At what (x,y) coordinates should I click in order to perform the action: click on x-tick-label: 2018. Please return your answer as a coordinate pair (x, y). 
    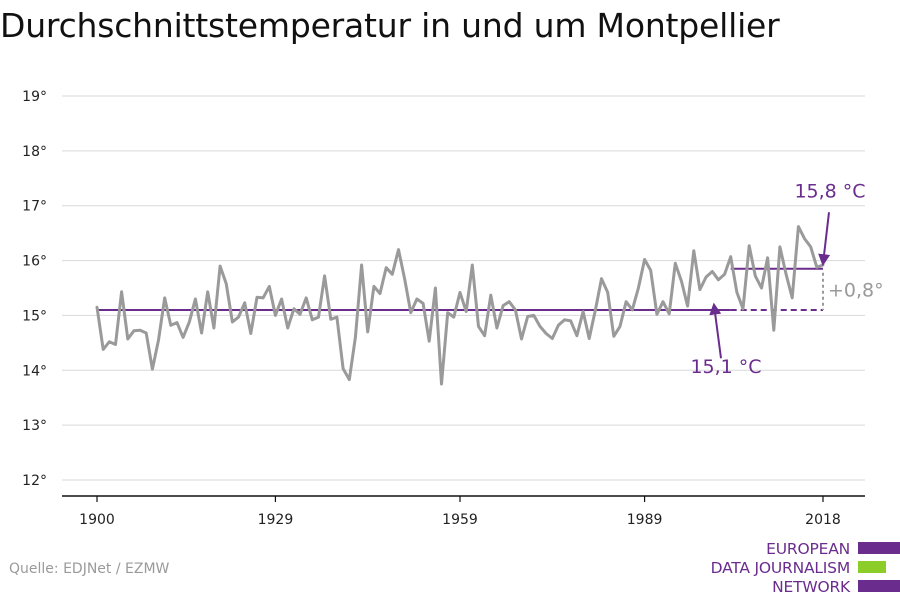
    Looking at the image, I should click on (823, 520).